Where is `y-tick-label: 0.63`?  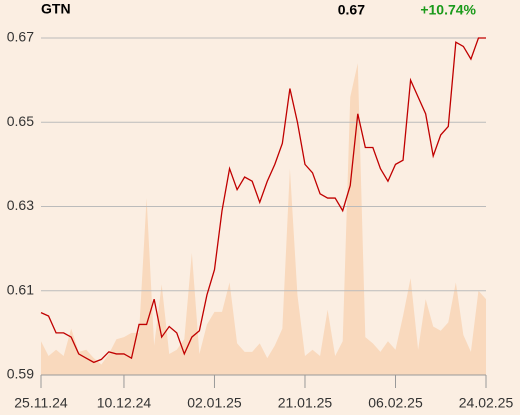 y-tick-label: 0.63 is located at coordinates (20, 205).